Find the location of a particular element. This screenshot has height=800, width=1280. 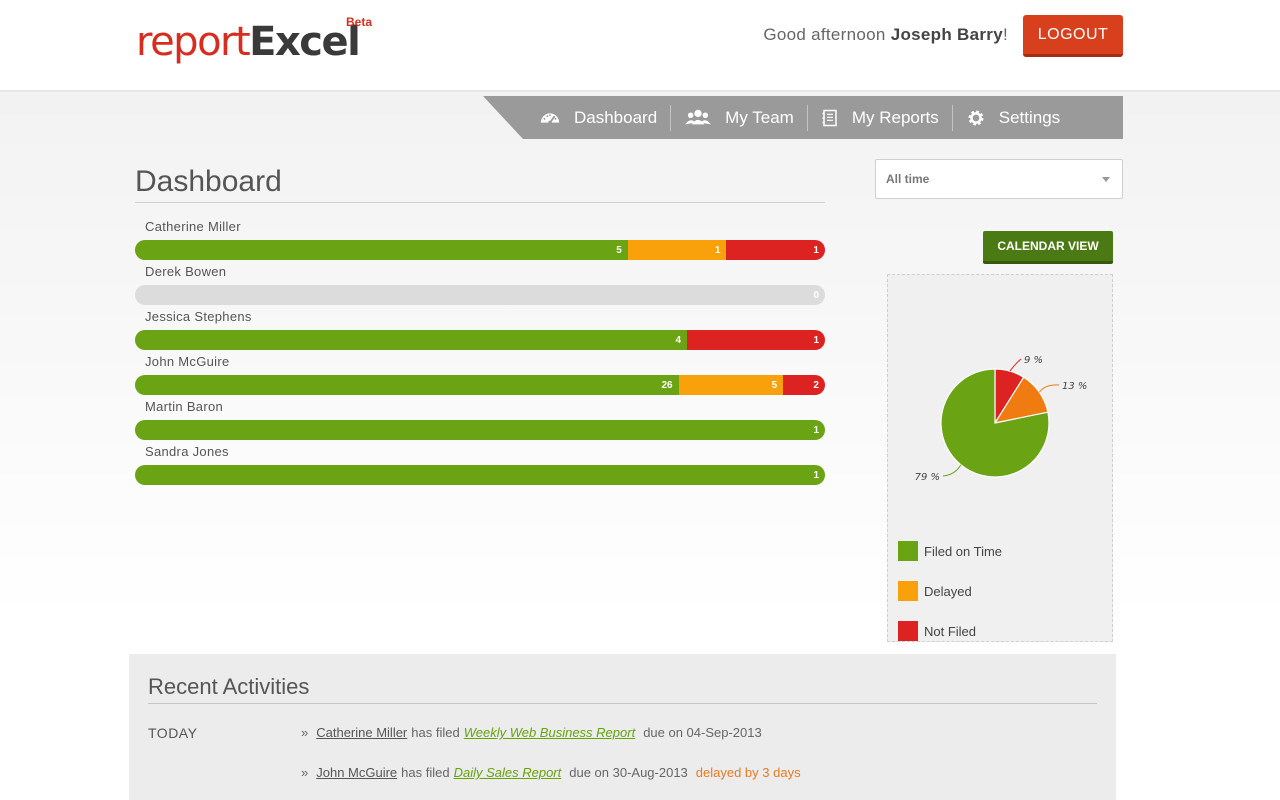

legend-item: Filed on Time is located at coordinates (950, 551).